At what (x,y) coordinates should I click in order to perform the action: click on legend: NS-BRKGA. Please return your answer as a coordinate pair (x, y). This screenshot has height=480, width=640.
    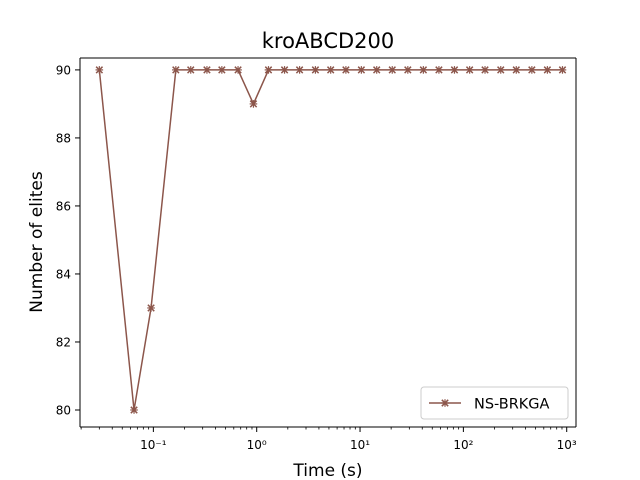
    Looking at the image, I should click on (494, 403).